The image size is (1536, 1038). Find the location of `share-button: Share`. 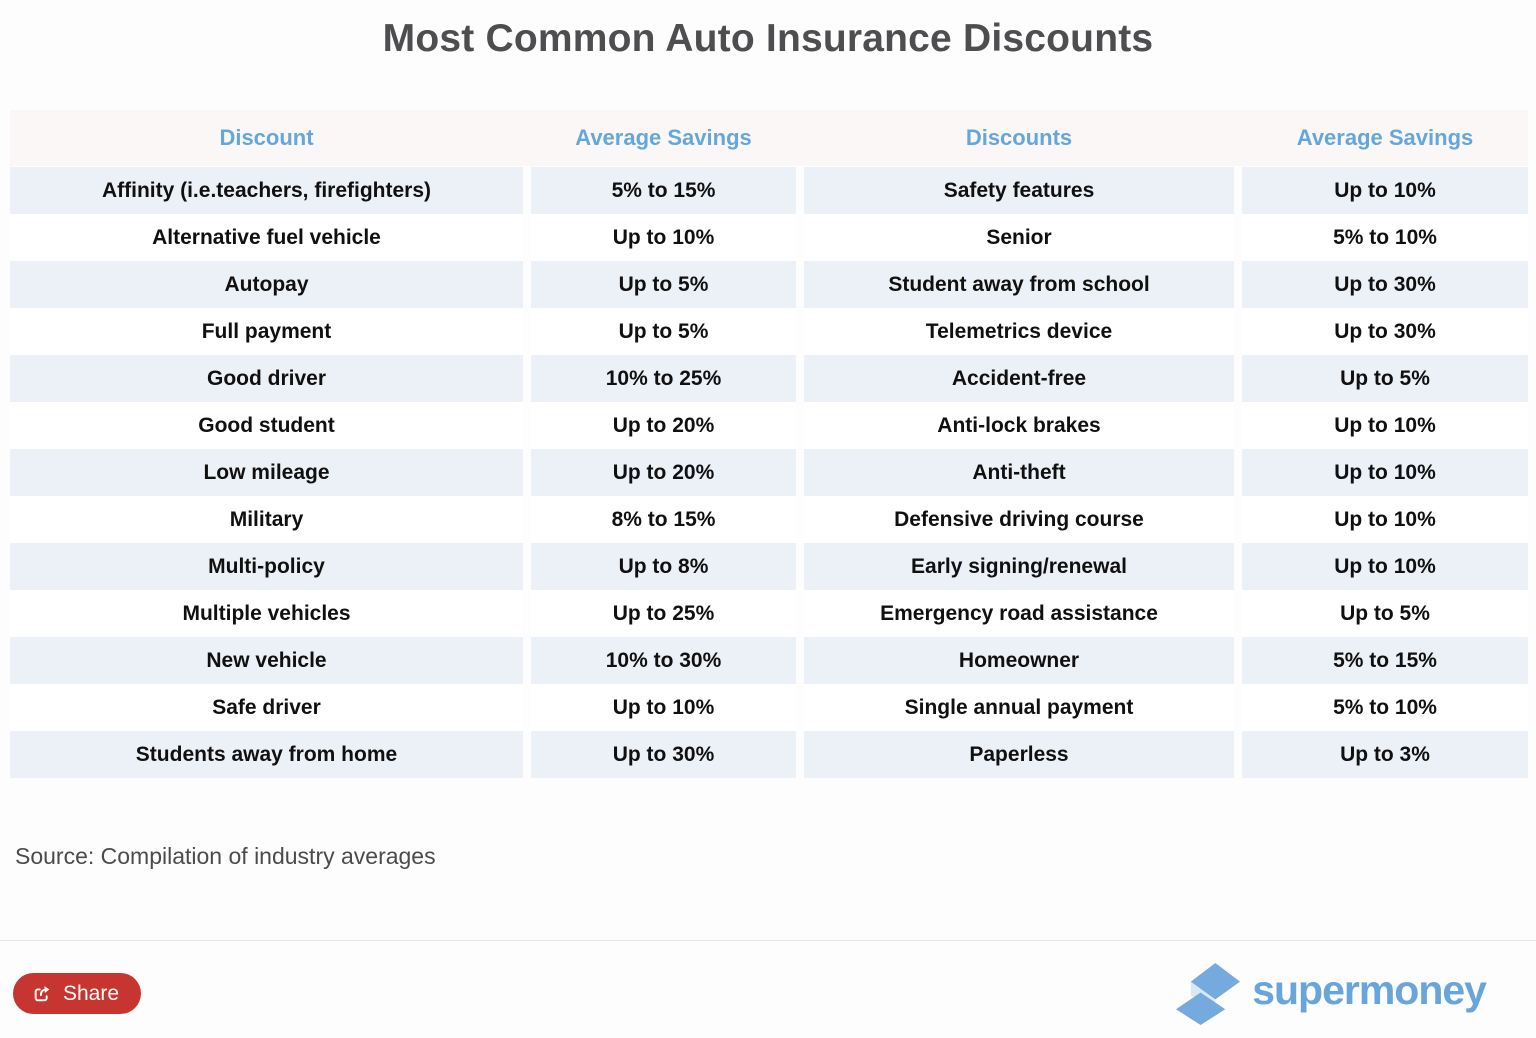

share-button: Share is located at coordinates (77, 993).